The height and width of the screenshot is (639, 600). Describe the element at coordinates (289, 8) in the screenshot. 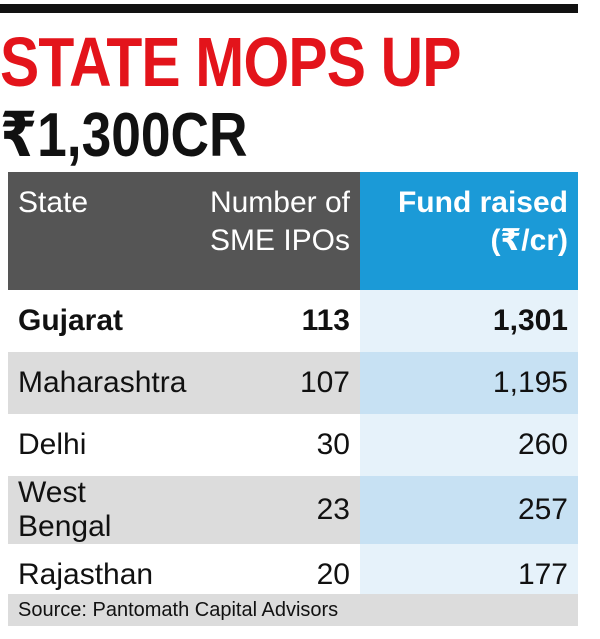

I see `top-rule` at that location.